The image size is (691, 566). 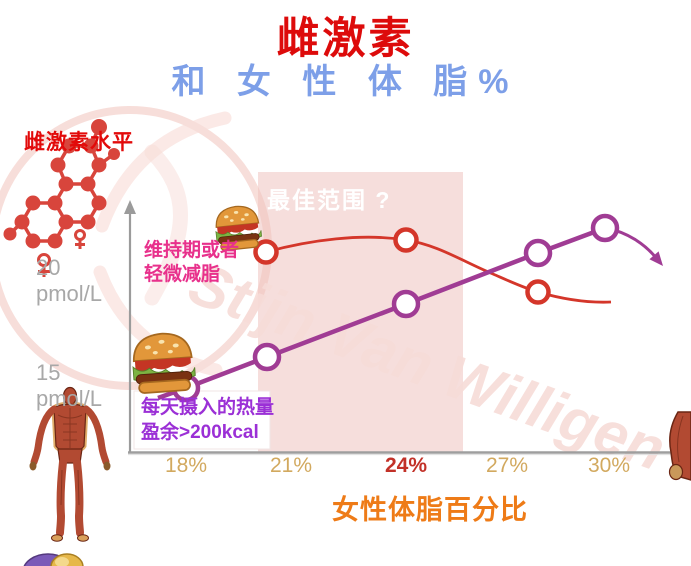 I want to click on muscular-body-icon, so click(x=70, y=464).